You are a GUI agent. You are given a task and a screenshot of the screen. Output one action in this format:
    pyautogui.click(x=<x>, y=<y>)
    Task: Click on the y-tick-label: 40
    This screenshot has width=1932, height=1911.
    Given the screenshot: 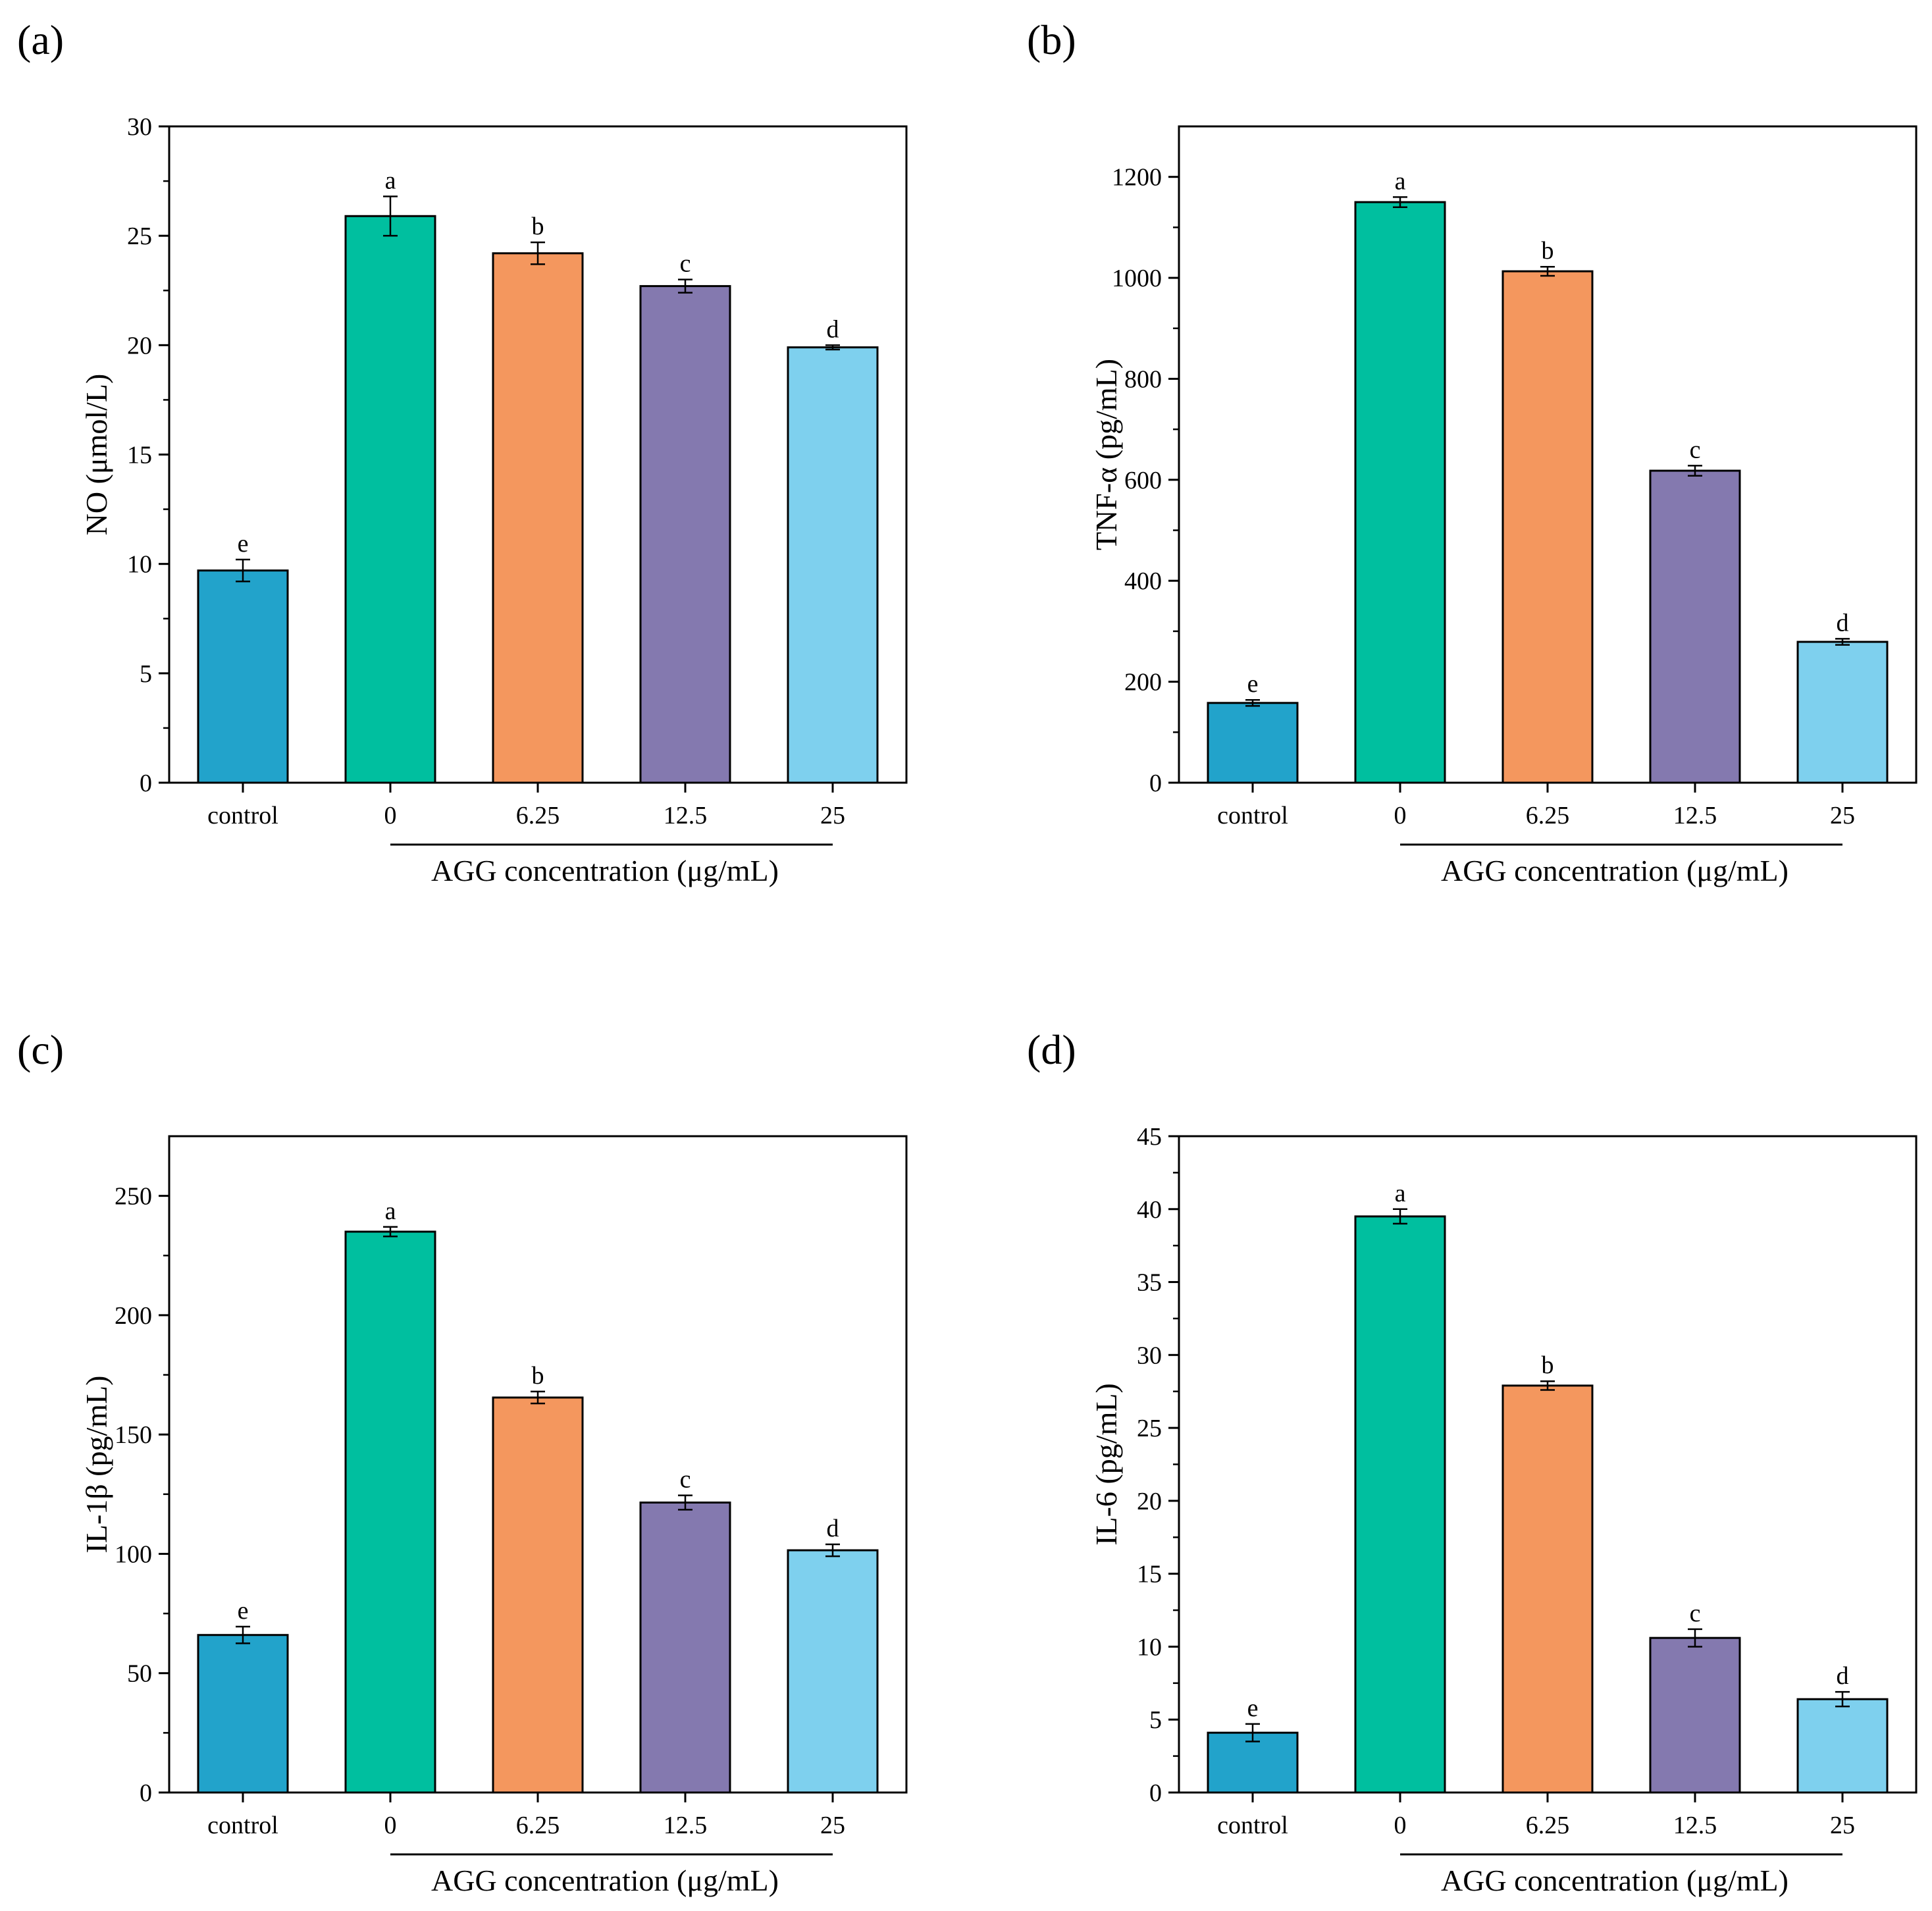 What is the action you would take?
    pyautogui.click(x=1149, y=1210)
    